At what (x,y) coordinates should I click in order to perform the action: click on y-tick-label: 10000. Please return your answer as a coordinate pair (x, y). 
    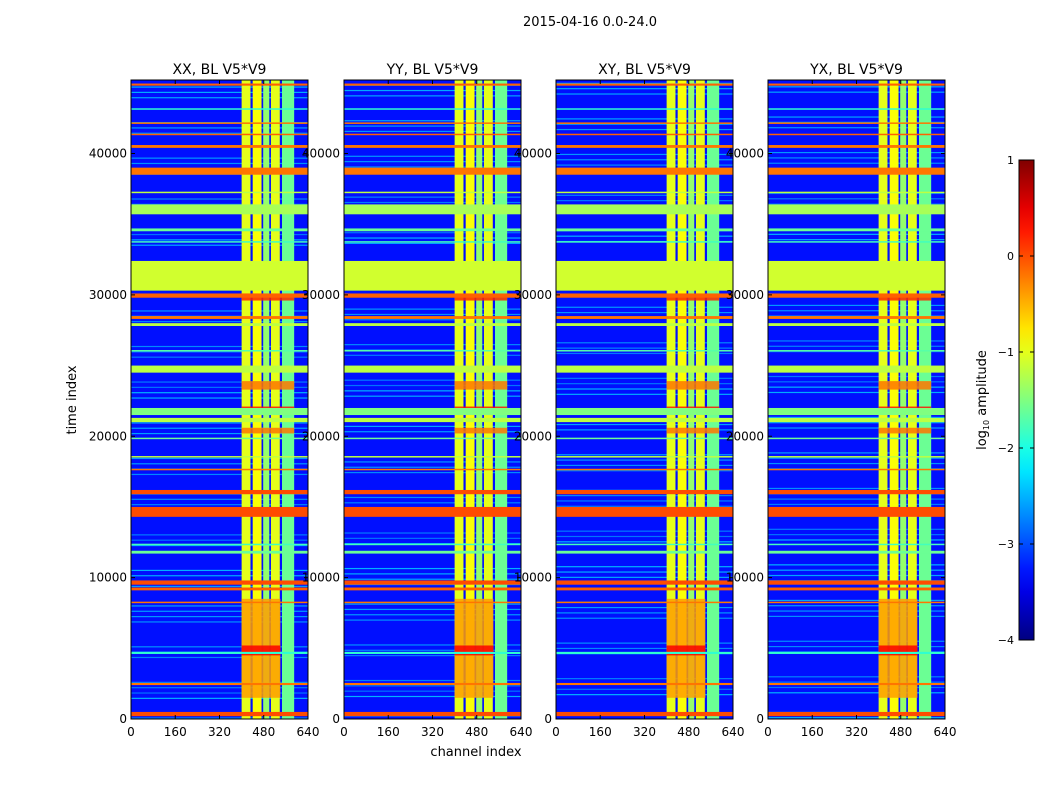
    Looking at the image, I should click on (321, 578).